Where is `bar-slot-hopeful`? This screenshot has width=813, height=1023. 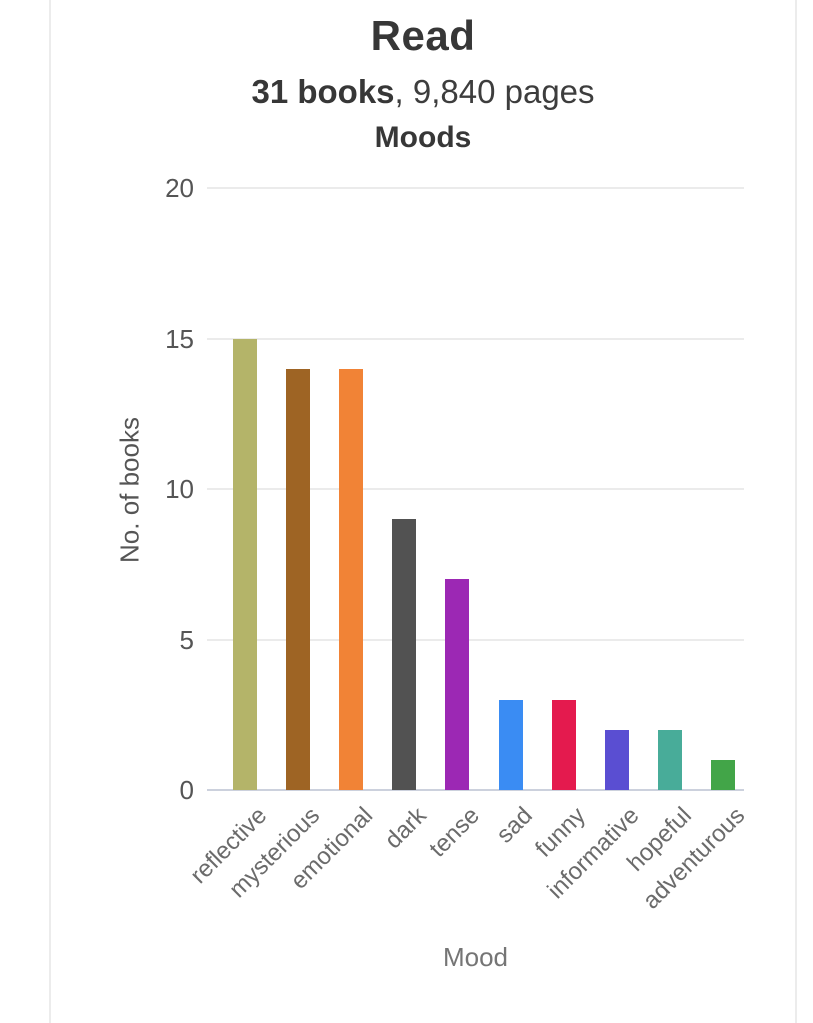 bar-slot-hopeful is located at coordinates (670, 489).